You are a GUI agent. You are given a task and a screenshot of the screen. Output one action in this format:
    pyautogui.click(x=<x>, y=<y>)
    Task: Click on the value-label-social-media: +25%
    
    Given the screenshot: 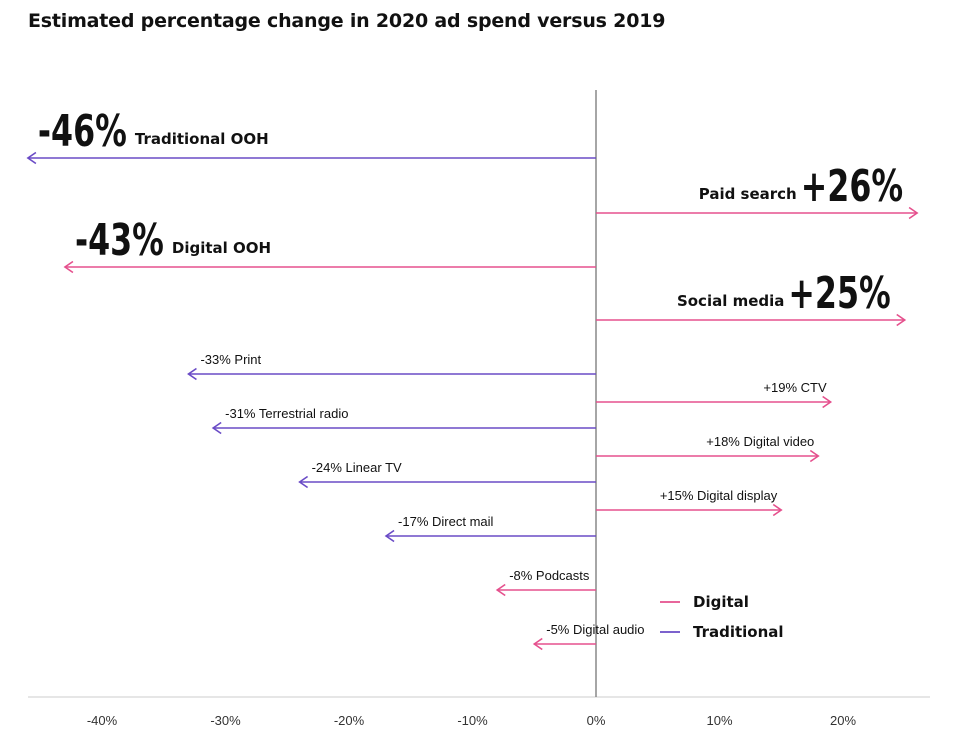 What is the action you would take?
    pyautogui.click(x=839, y=294)
    